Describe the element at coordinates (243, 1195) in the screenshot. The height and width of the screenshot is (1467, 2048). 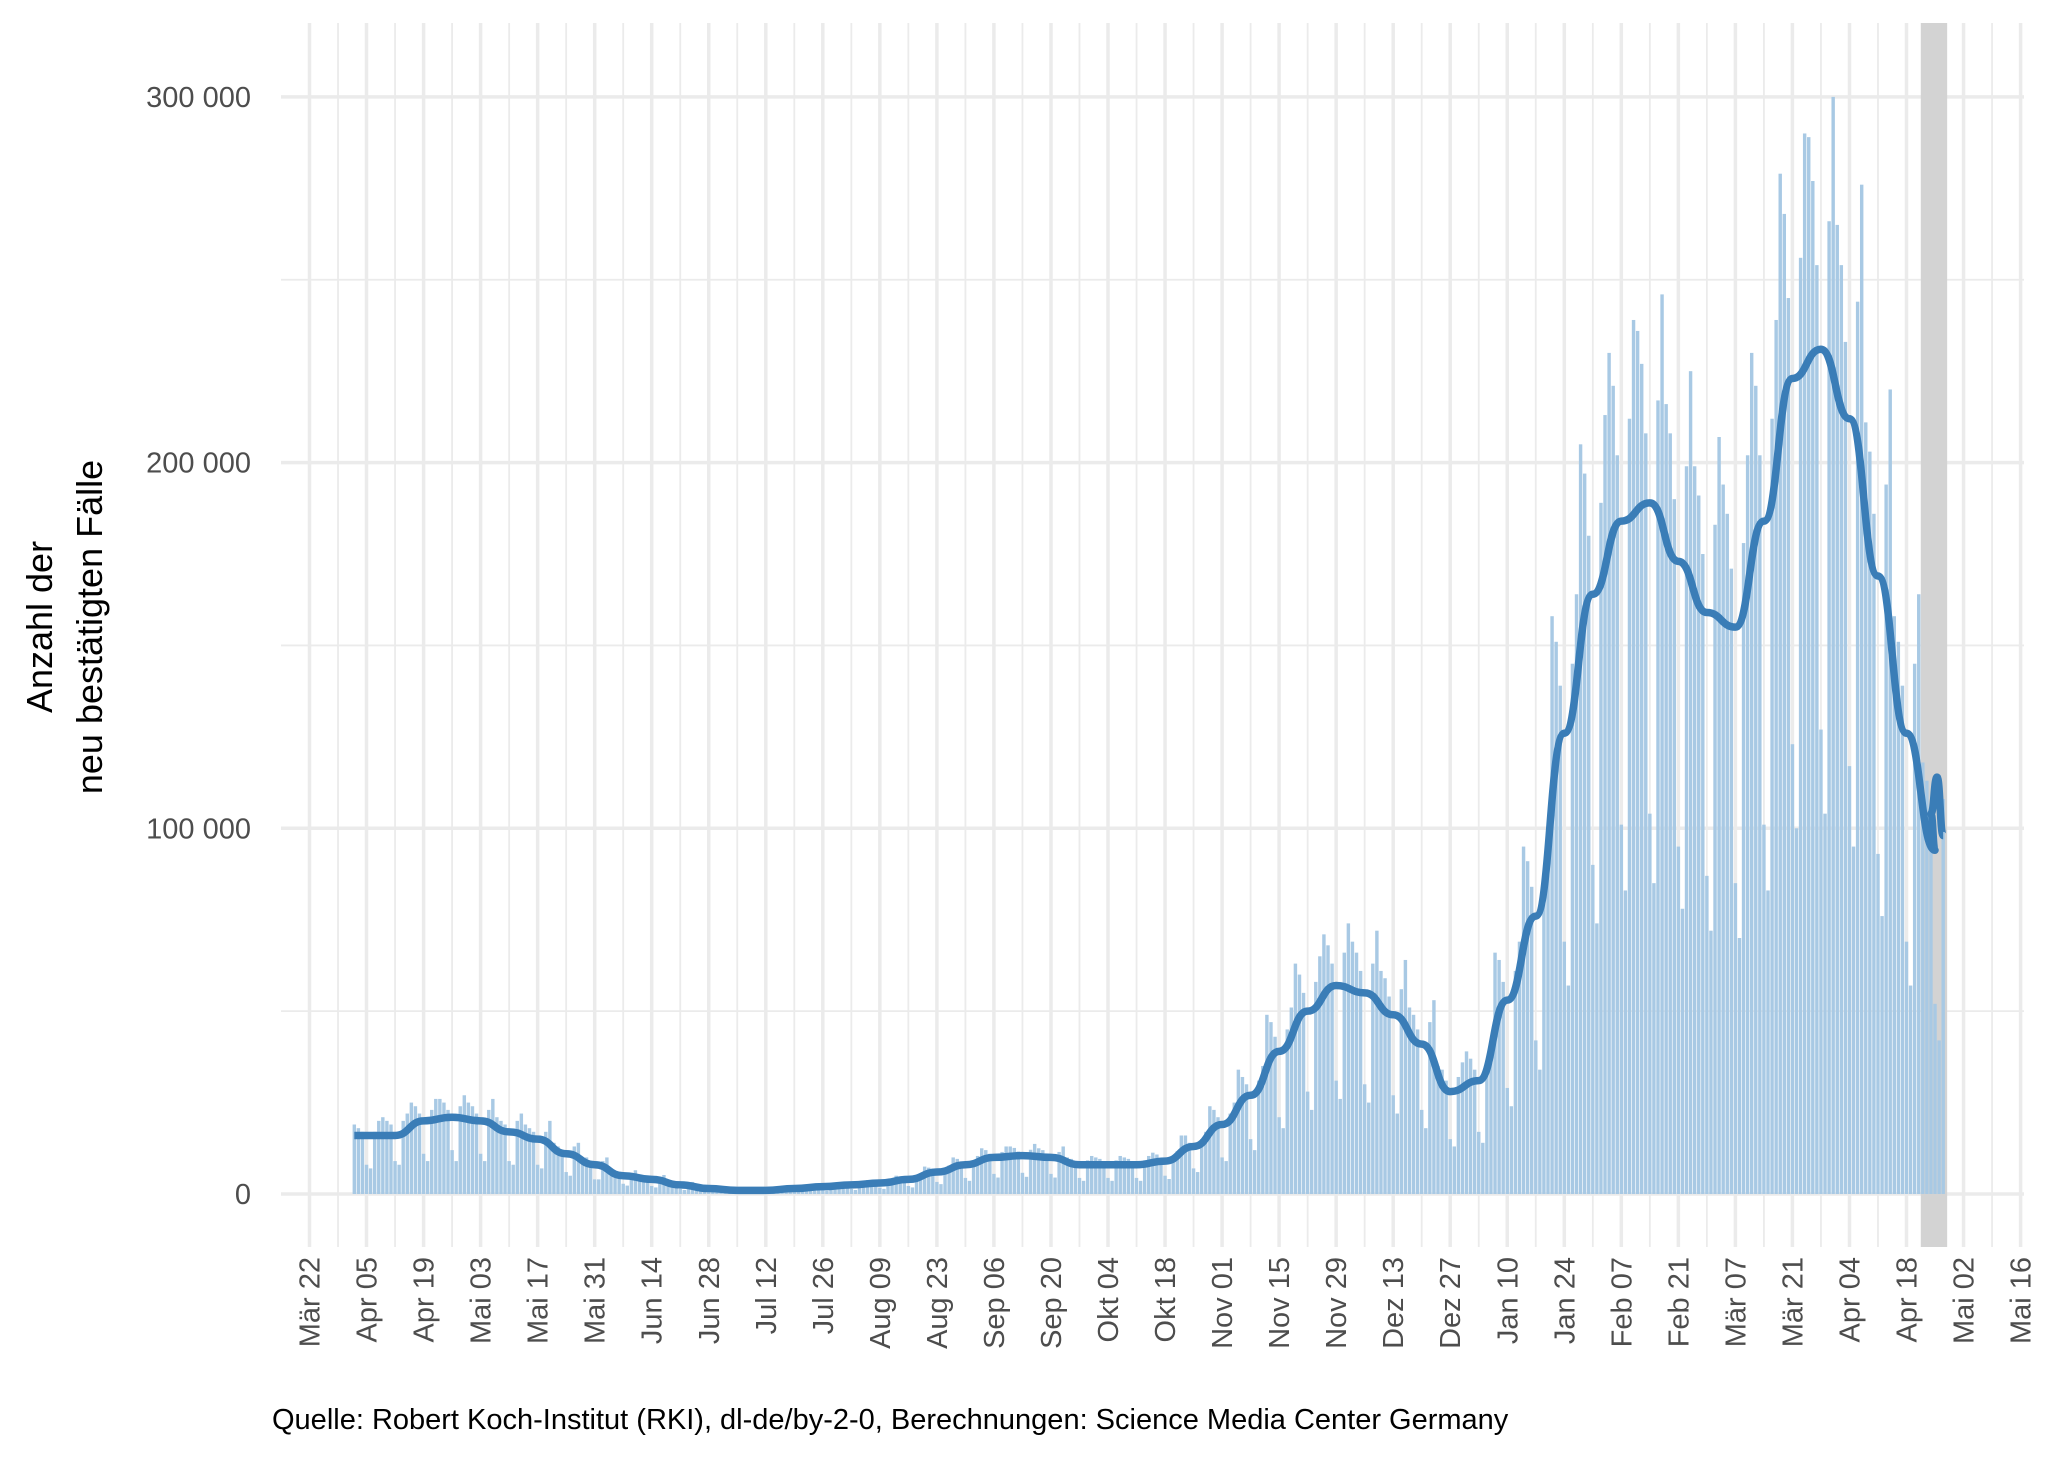
I see `y-tick-label: 0` at that location.